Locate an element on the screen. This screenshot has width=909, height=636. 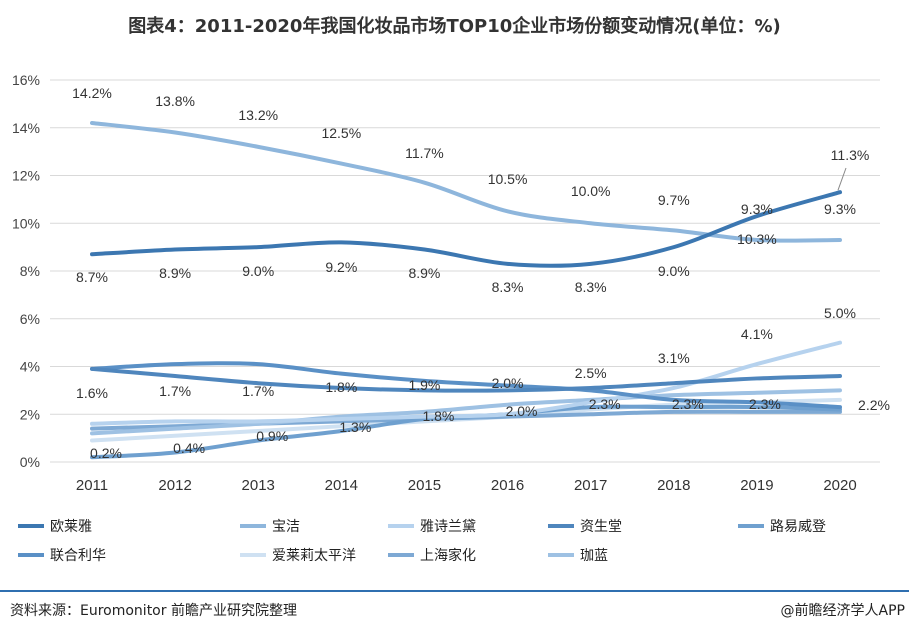
legend-label: 上海家化 is located at coordinates (448, 556).